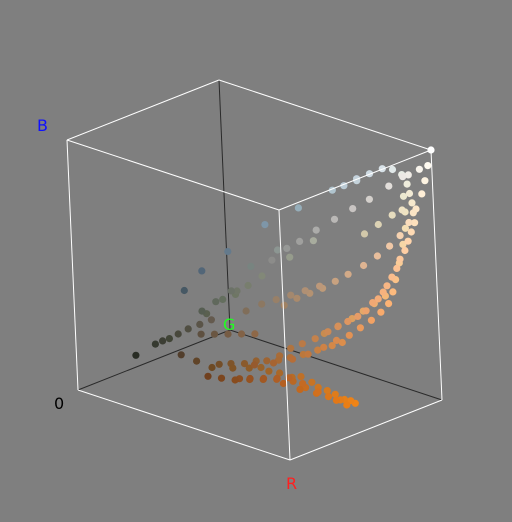 The image size is (512, 522). Describe the element at coordinates (59, 403) in the screenshot. I see `axis-label-origin: 0` at that location.